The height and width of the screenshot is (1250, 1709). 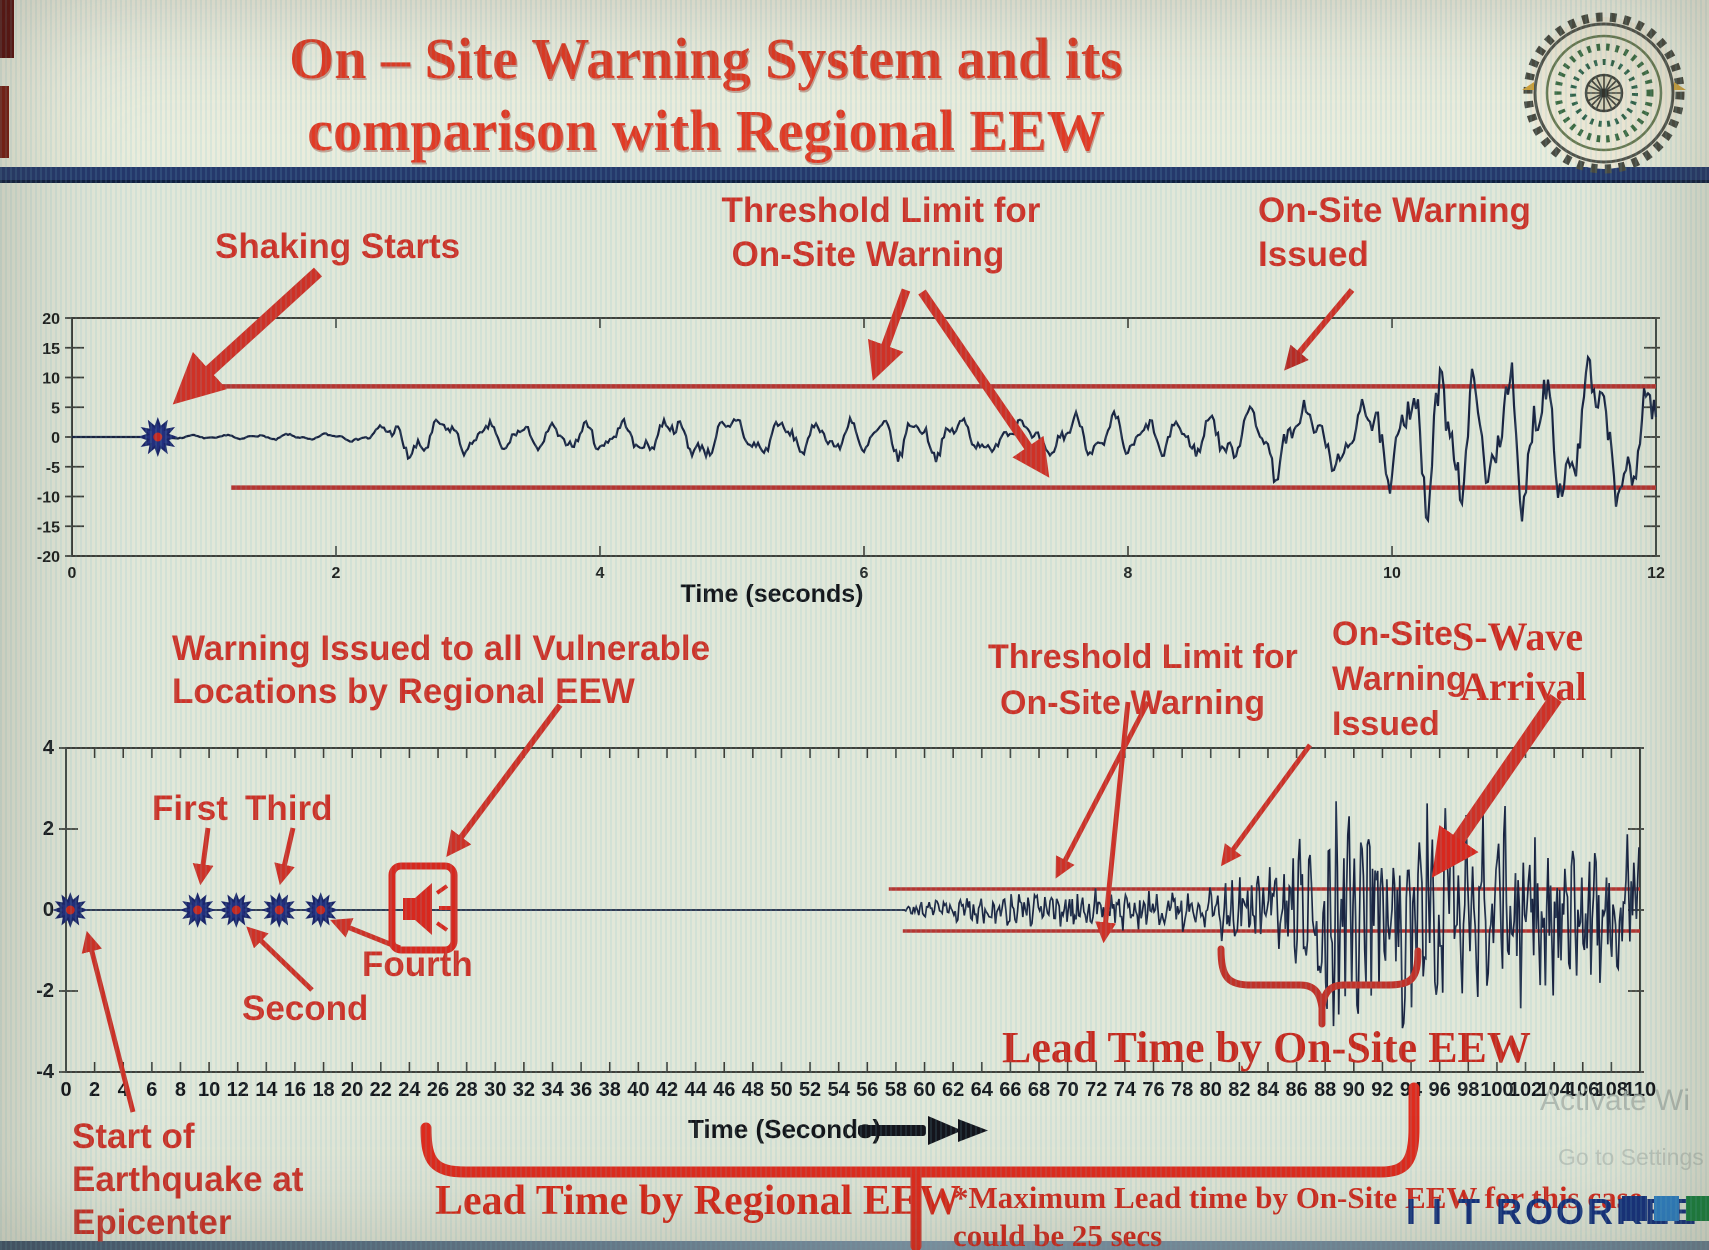 I want to click on y-tick-label: -10, so click(x=48, y=498).